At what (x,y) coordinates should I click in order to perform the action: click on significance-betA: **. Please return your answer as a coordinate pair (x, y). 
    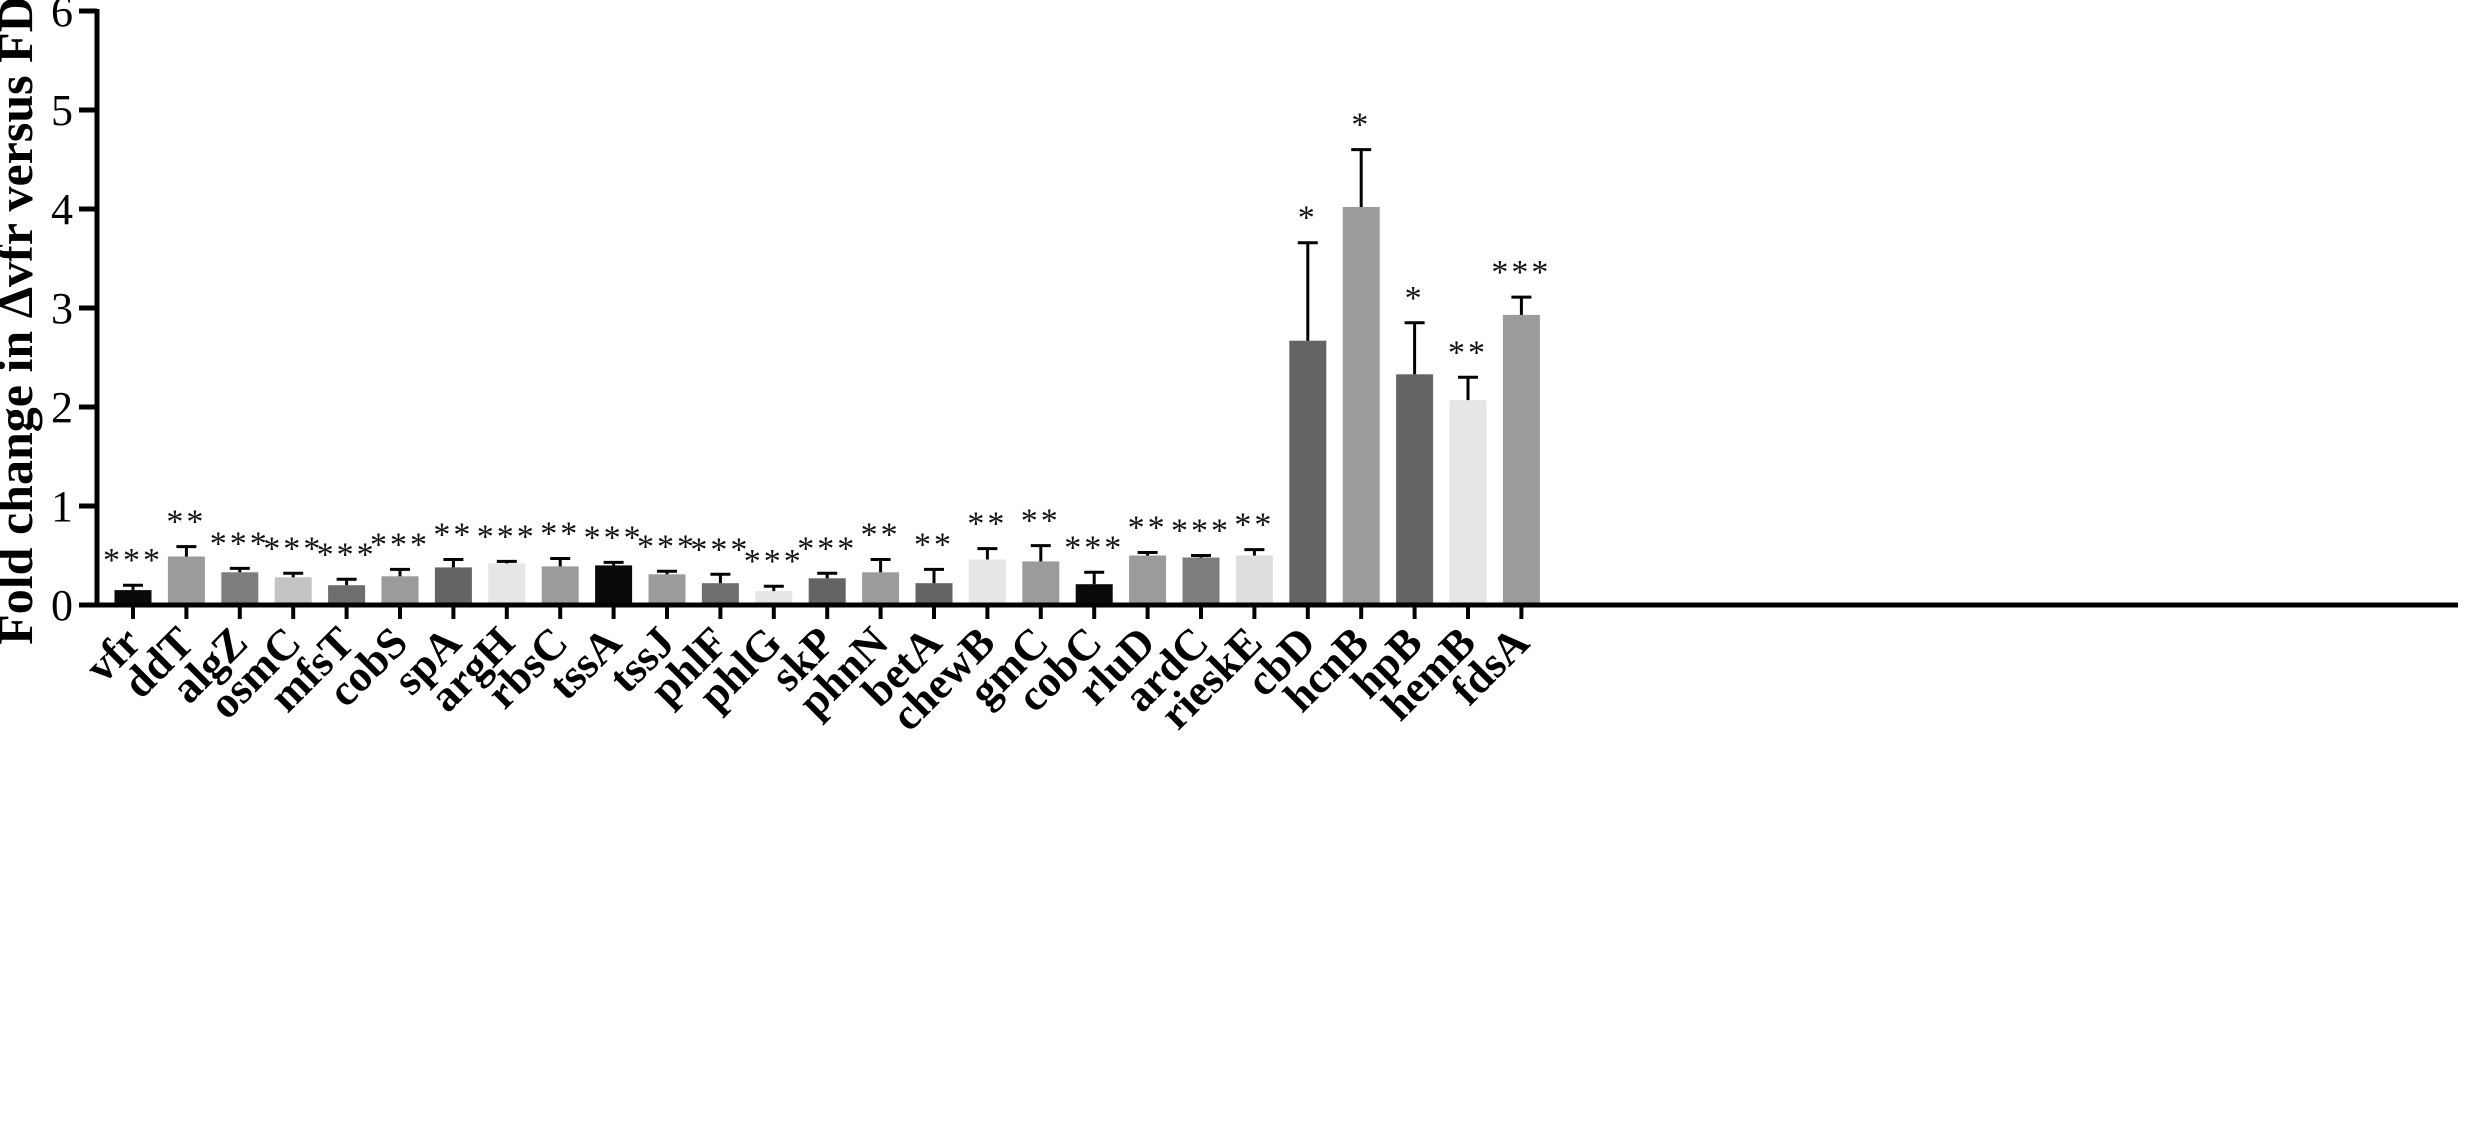
    Looking at the image, I should click on (934, 544).